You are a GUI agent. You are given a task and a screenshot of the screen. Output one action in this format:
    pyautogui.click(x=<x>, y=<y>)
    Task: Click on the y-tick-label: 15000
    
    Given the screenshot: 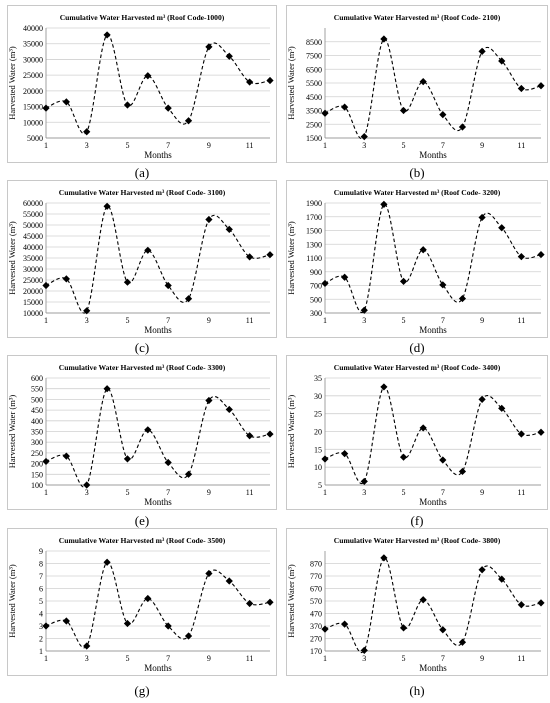 What is the action you would take?
    pyautogui.click(x=33, y=302)
    